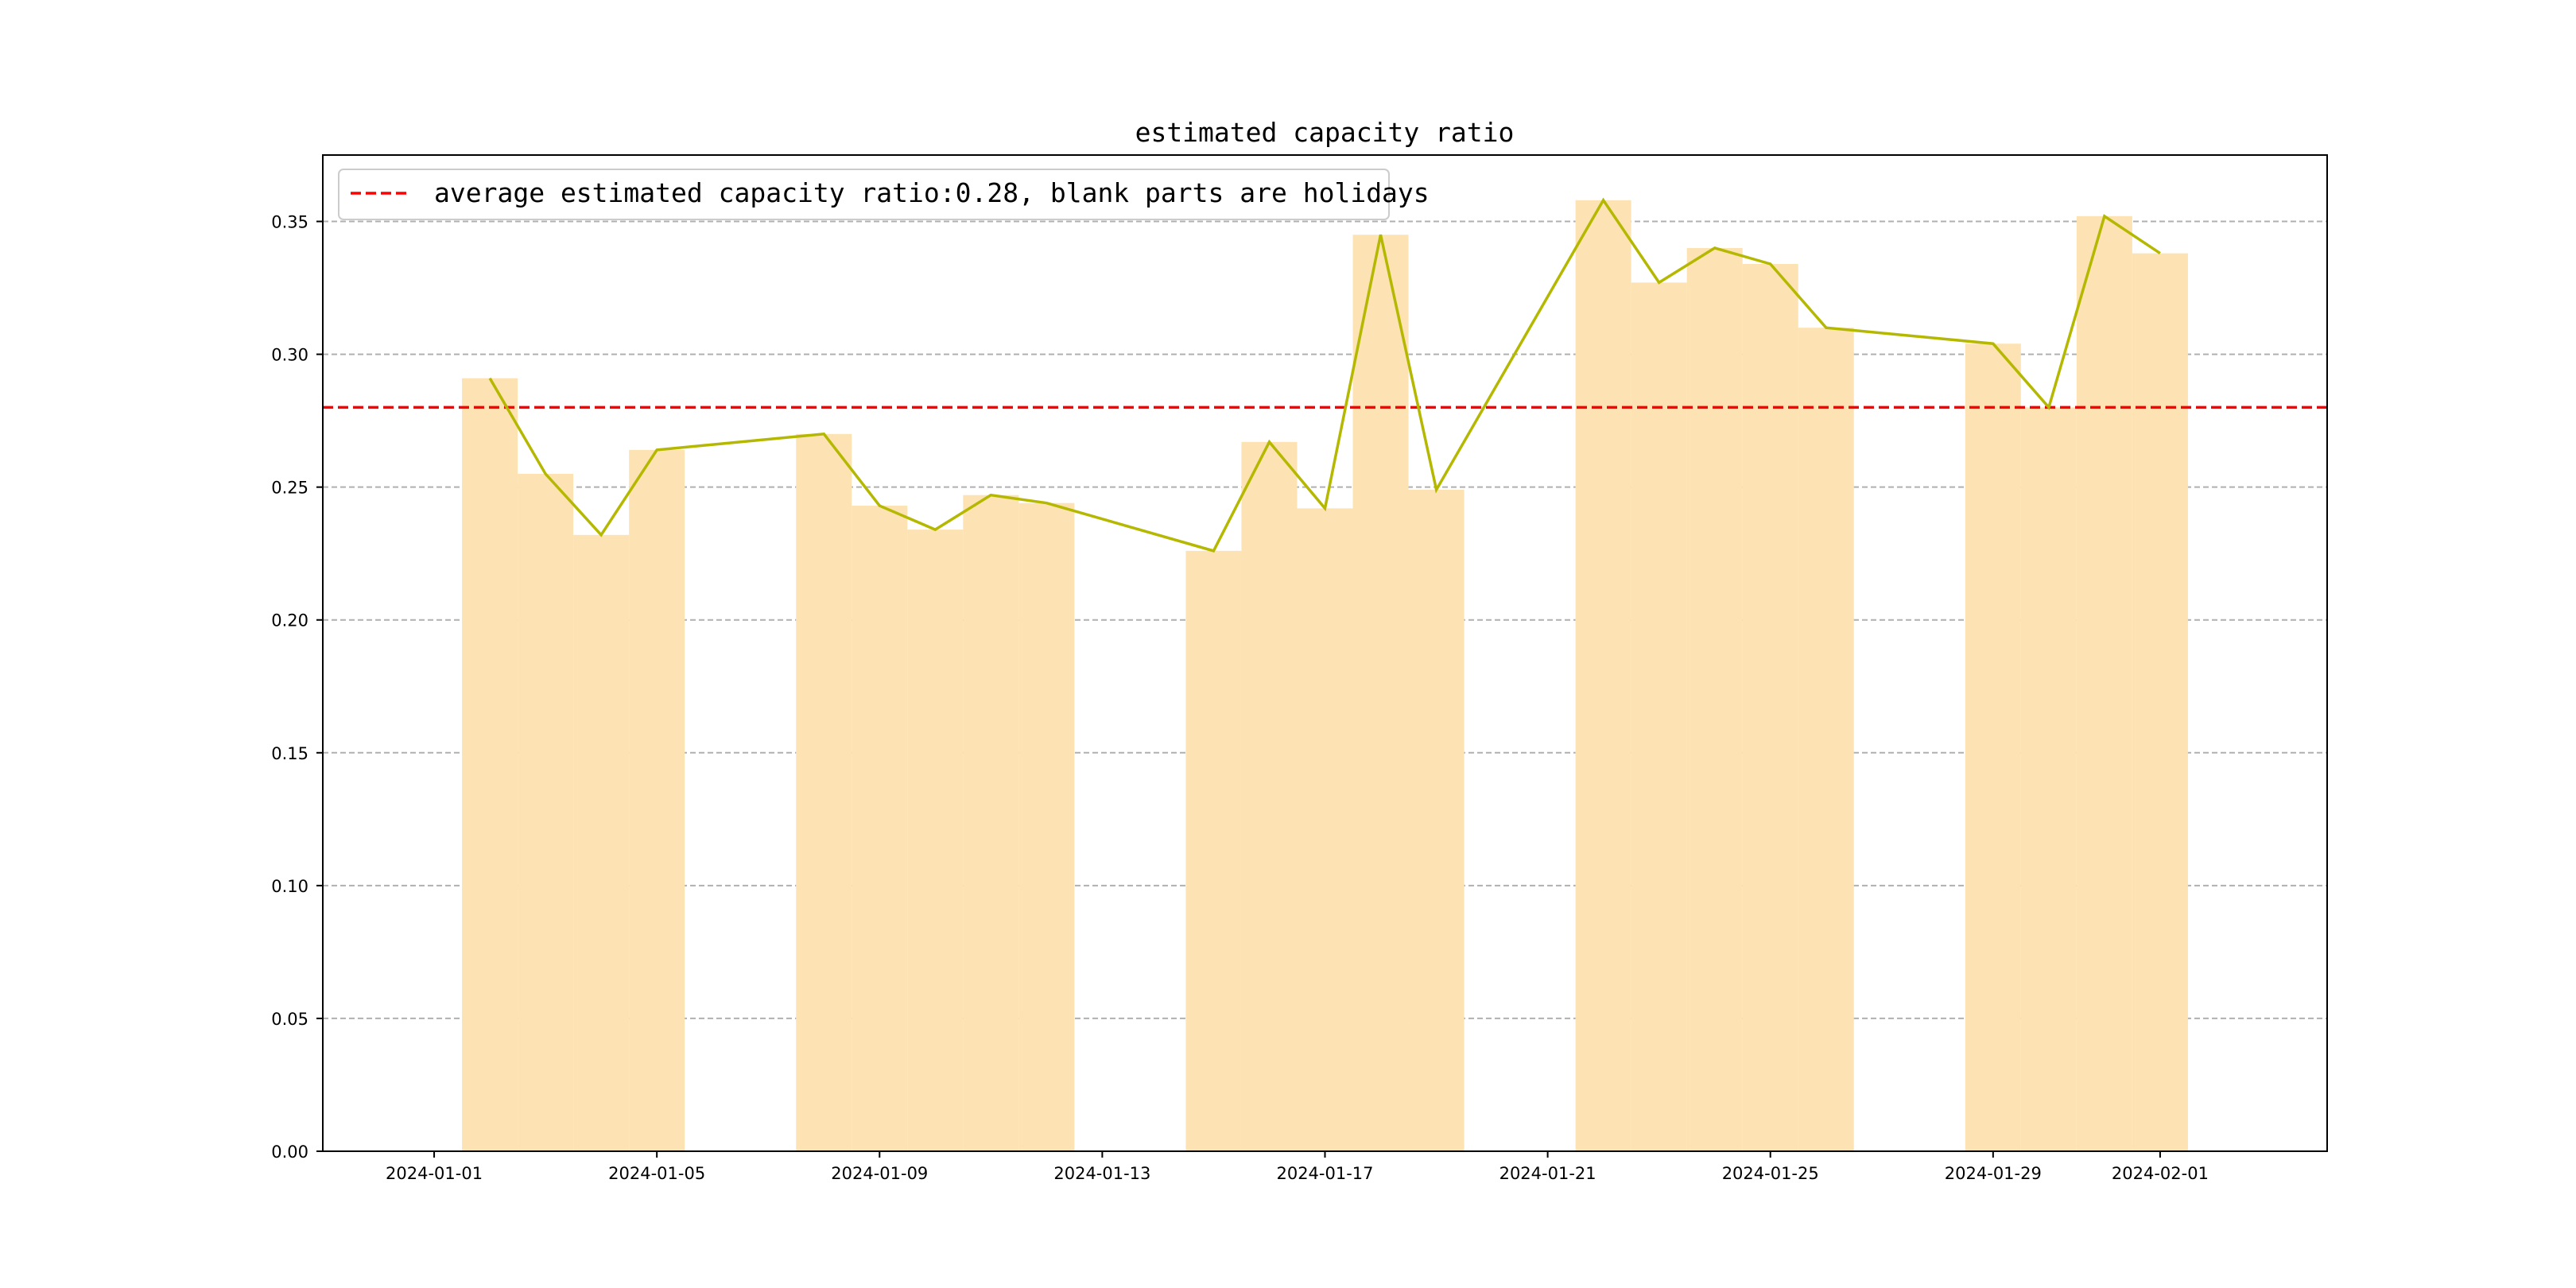 This screenshot has width=2576, height=1288. What do you see at coordinates (1325, 132) in the screenshot?
I see `chart-title: estimated capacity ratio` at bounding box center [1325, 132].